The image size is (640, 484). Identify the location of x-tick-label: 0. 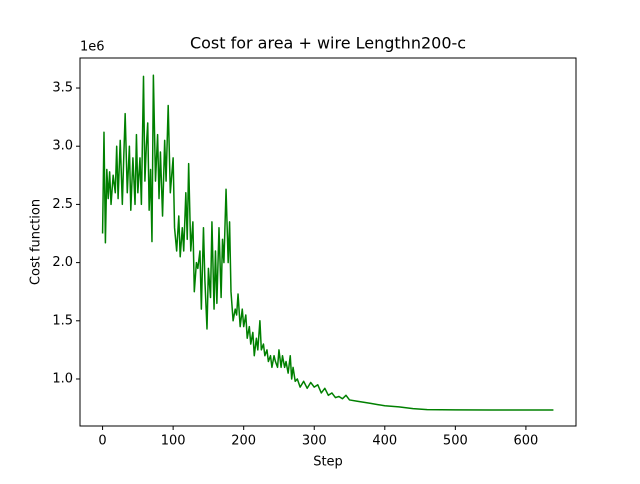
(102, 441).